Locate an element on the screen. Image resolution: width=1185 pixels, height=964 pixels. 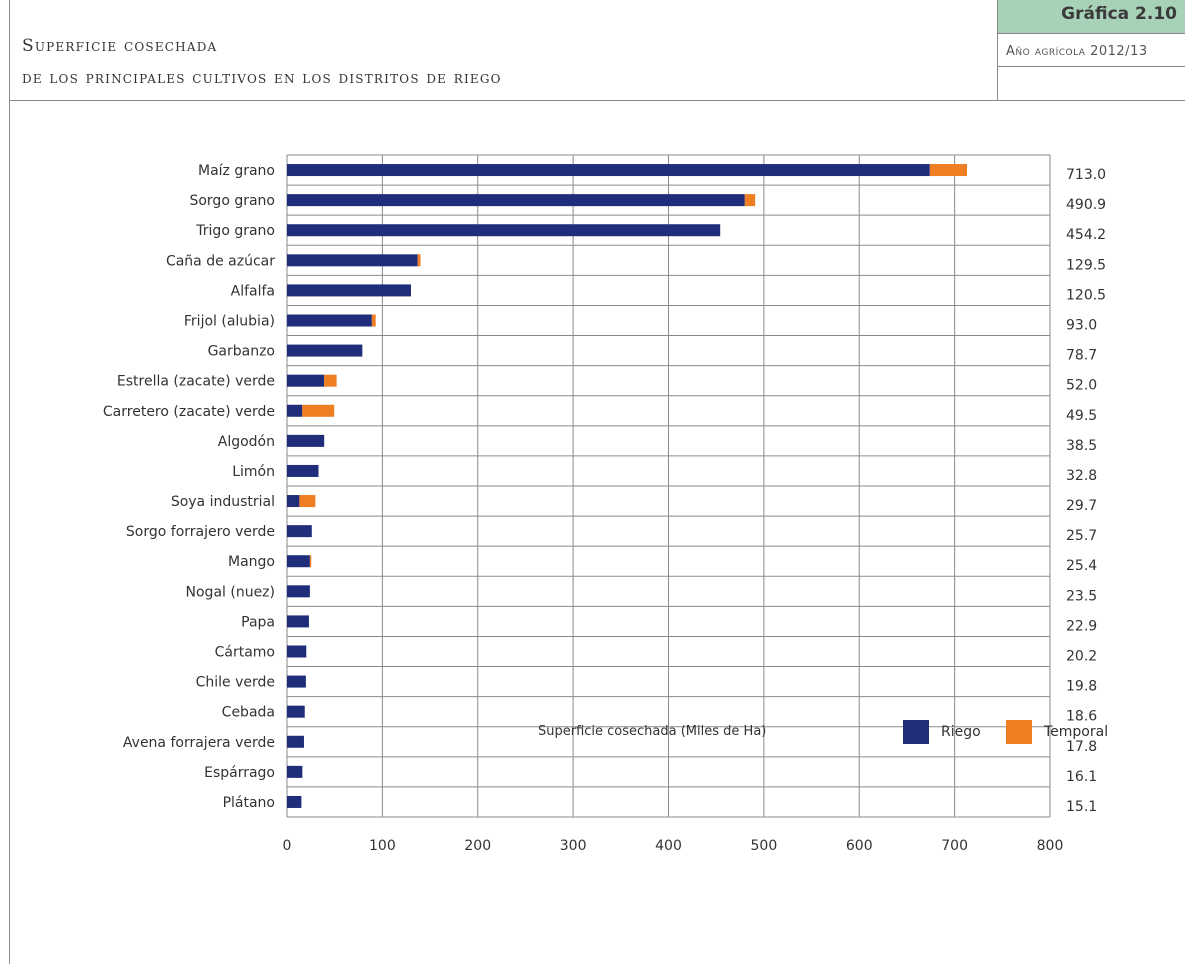
category-label: Plátano is located at coordinates (249, 803).